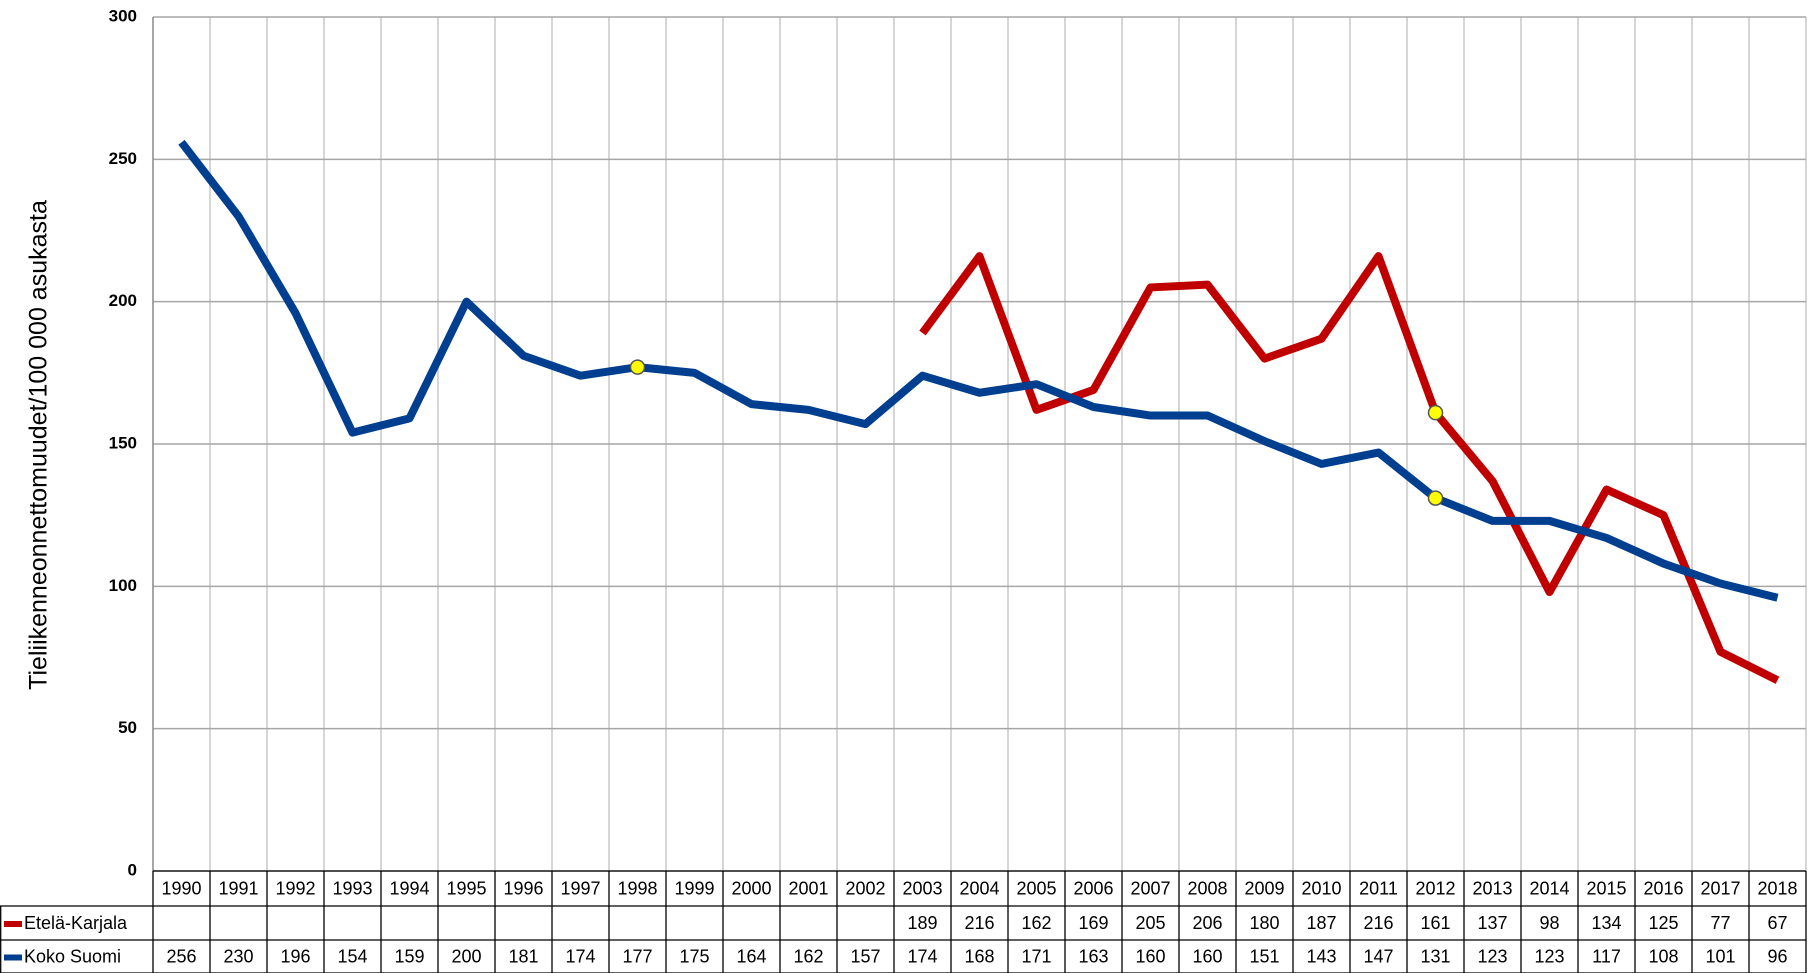 The height and width of the screenshot is (973, 1810). I want to click on x-tick-label: 2003, so click(922, 888).